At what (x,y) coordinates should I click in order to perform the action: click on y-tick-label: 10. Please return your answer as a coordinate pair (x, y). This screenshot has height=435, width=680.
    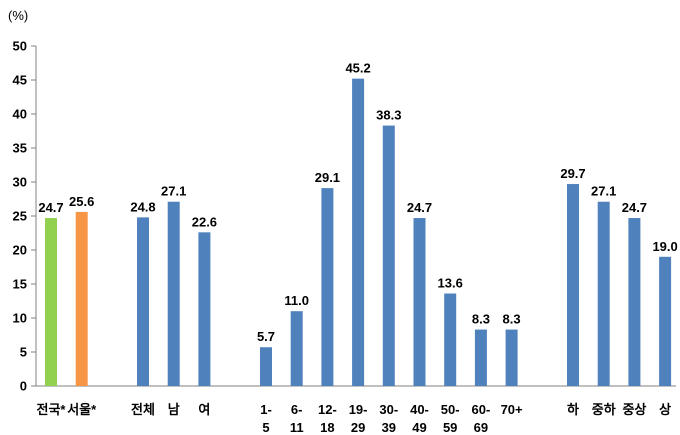
    Looking at the image, I should click on (20, 318).